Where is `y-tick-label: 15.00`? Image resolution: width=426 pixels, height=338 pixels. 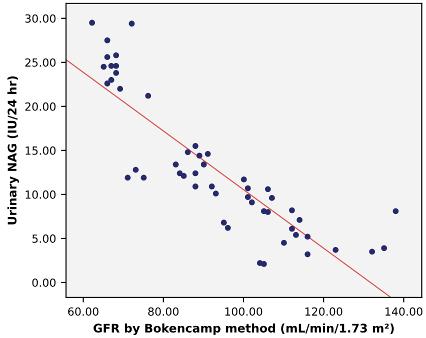
y-tick-label: 15.00 is located at coordinates (41, 150).